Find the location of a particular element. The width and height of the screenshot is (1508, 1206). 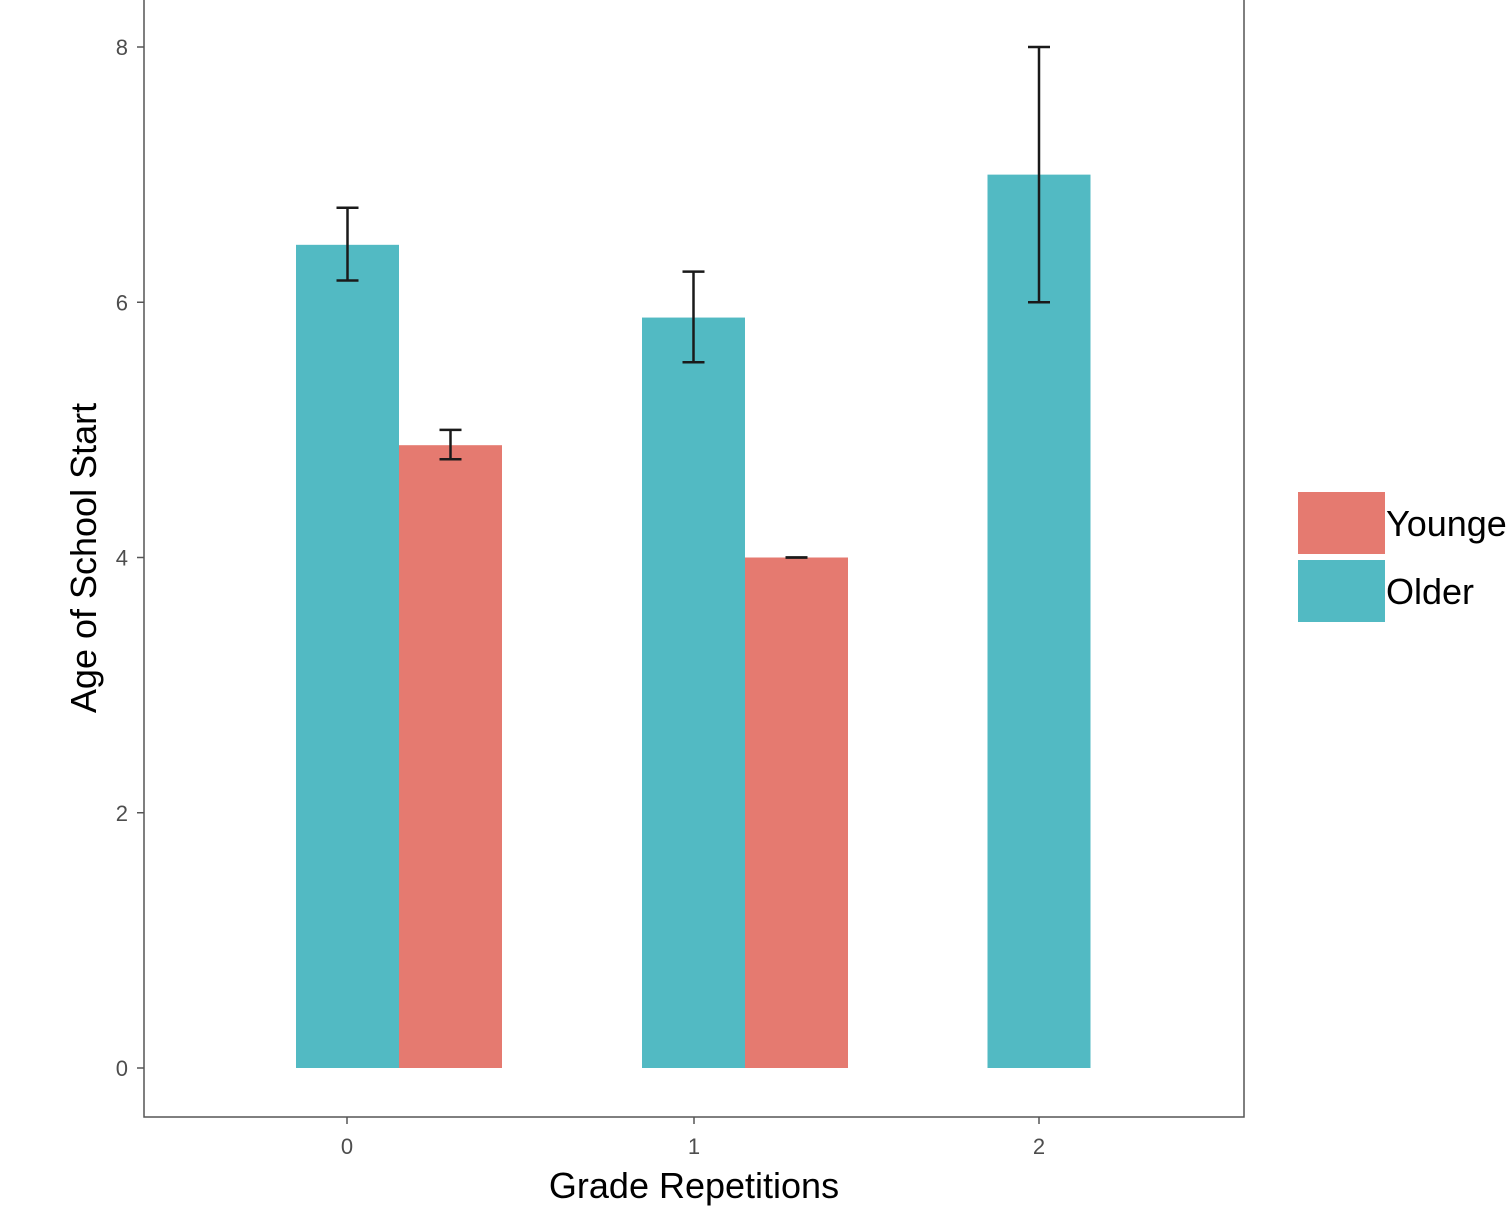

legend-label-older: Older is located at coordinates (1430, 591).